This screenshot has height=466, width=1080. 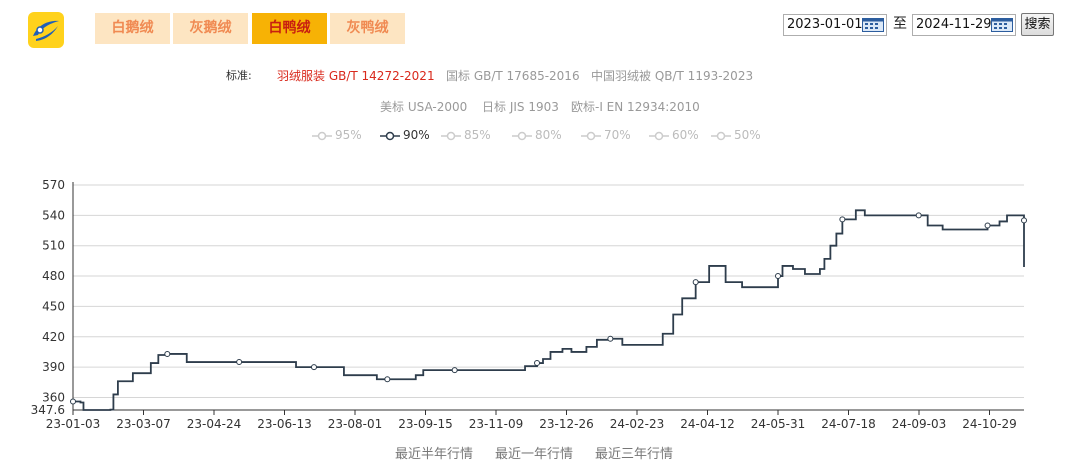 What do you see at coordinates (477, 135) in the screenshot?
I see `legend-label: 85%` at bounding box center [477, 135].